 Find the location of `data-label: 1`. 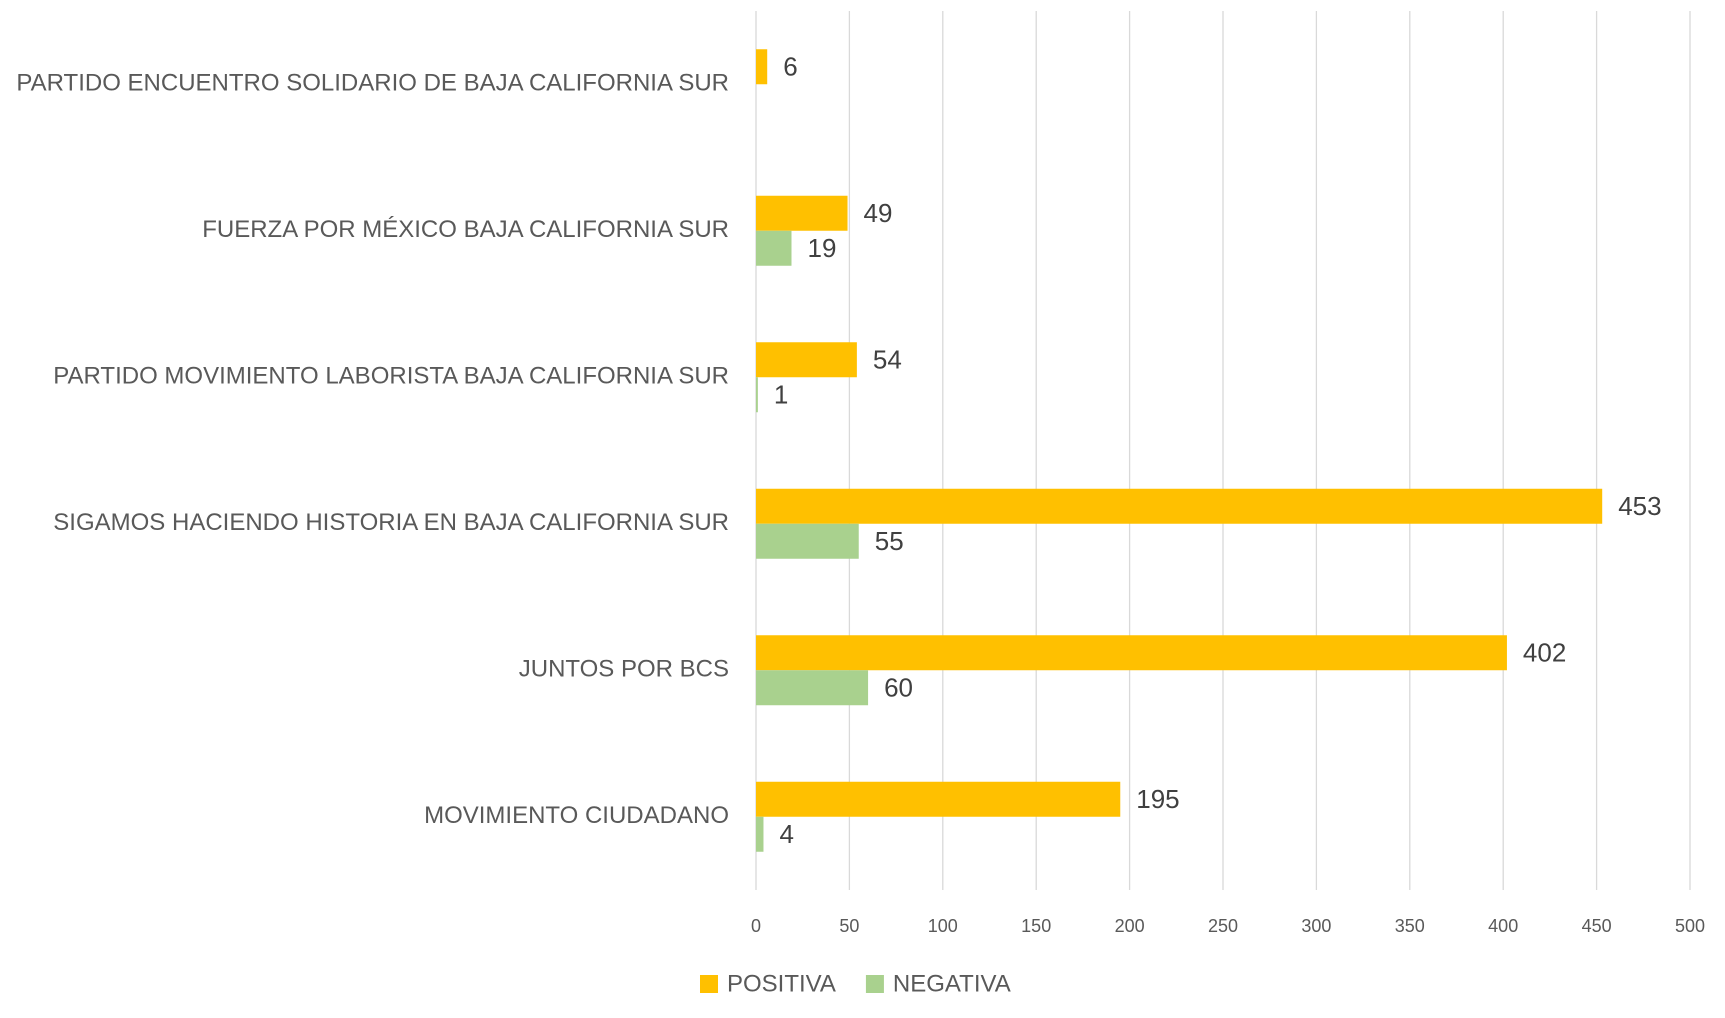

data-label: 1 is located at coordinates (781, 395).